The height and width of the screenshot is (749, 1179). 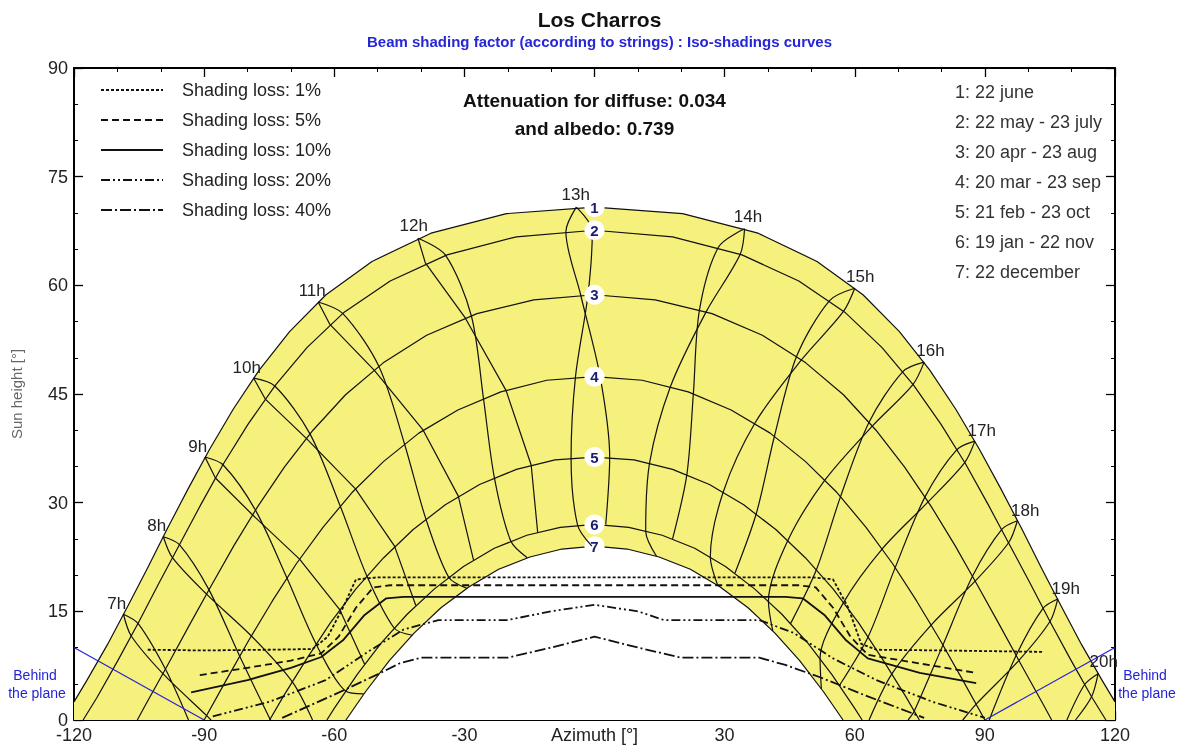 I want to click on legend-label: Shading loss: 10%, so click(x=257, y=150).